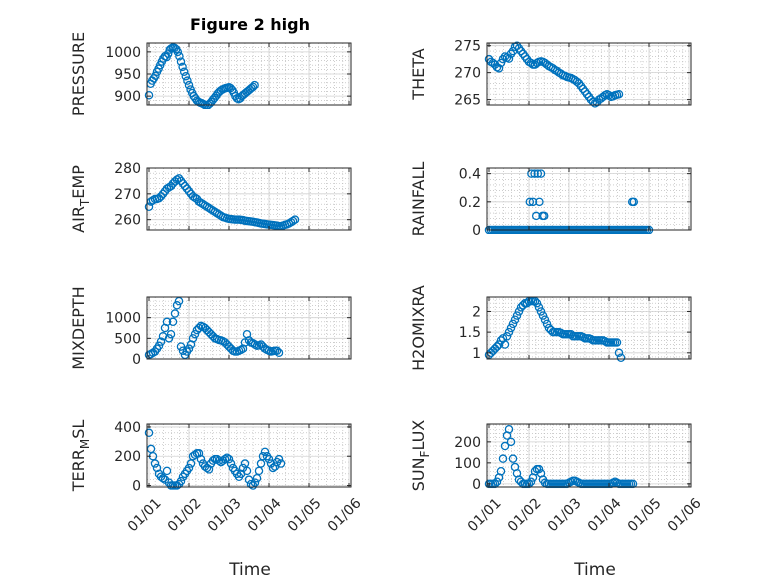 The image size is (778, 583). What do you see at coordinates (470, 175) in the screenshot?
I see `y-tick-label: 0.4` at bounding box center [470, 175].